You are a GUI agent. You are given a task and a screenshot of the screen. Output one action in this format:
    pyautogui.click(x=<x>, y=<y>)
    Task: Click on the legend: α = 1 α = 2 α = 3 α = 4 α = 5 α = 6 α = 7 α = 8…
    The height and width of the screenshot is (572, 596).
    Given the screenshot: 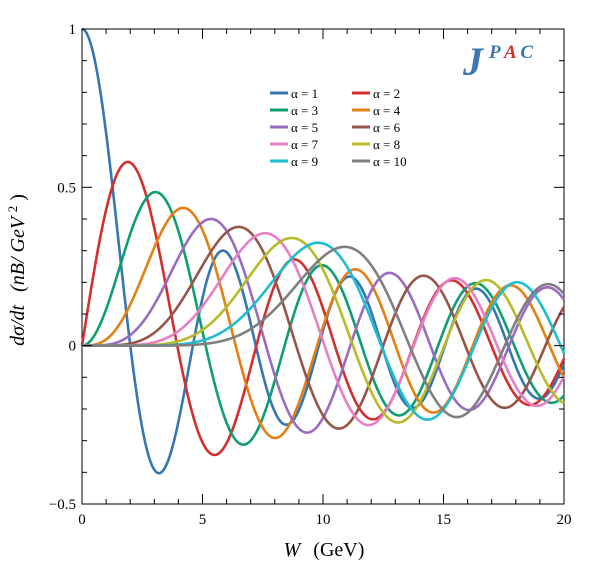 What is the action you would take?
    pyautogui.click(x=338, y=127)
    